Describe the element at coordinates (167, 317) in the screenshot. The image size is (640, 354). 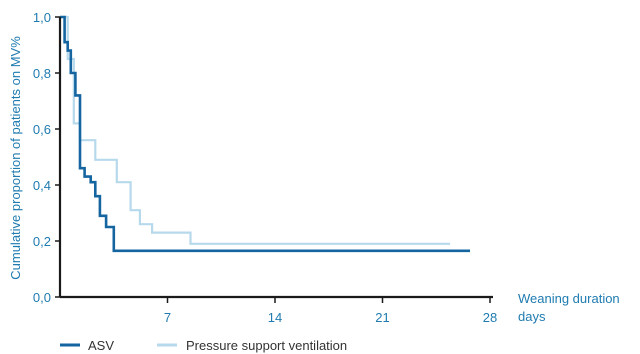
I see `x-tick-label: 7` at that location.